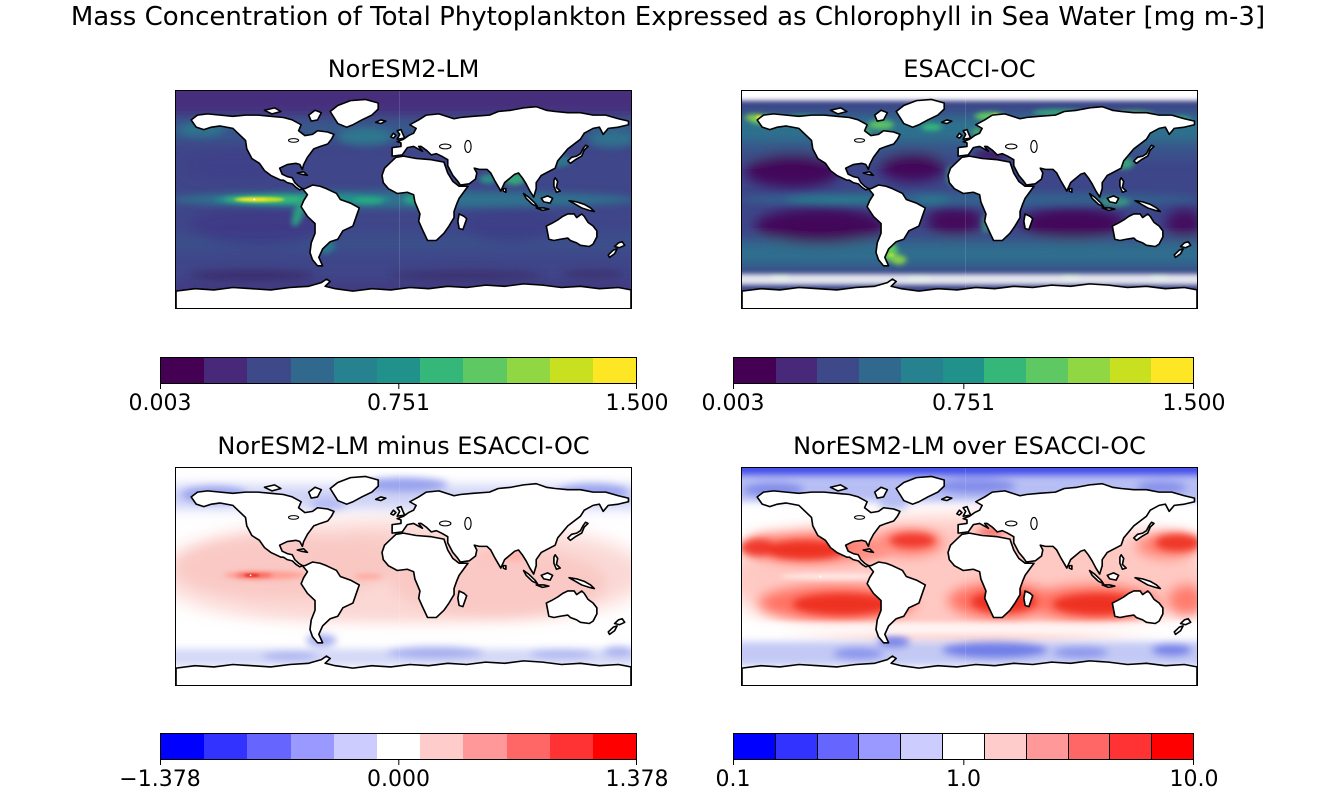 The width and height of the screenshot is (1336, 792). What do you see at coordinates (969, 446) in the screenshot?
I see `panel-title-ratio: NorESM2-LM over ESACCI-OC` at bounding box center [969, 446].